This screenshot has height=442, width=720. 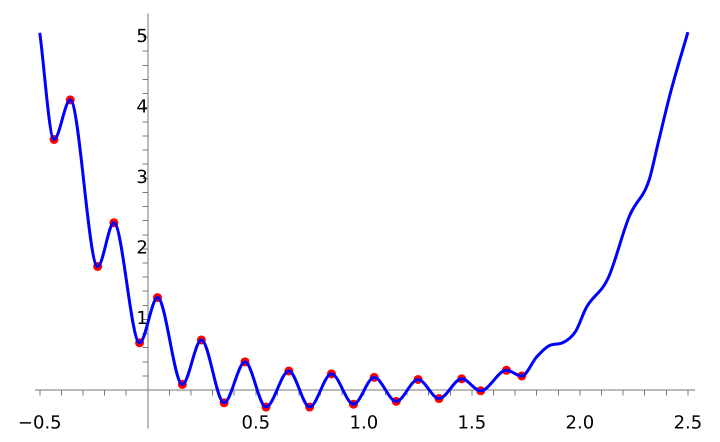 I want to click on x-tick-label: 0.5, so click(x=256, y=423).